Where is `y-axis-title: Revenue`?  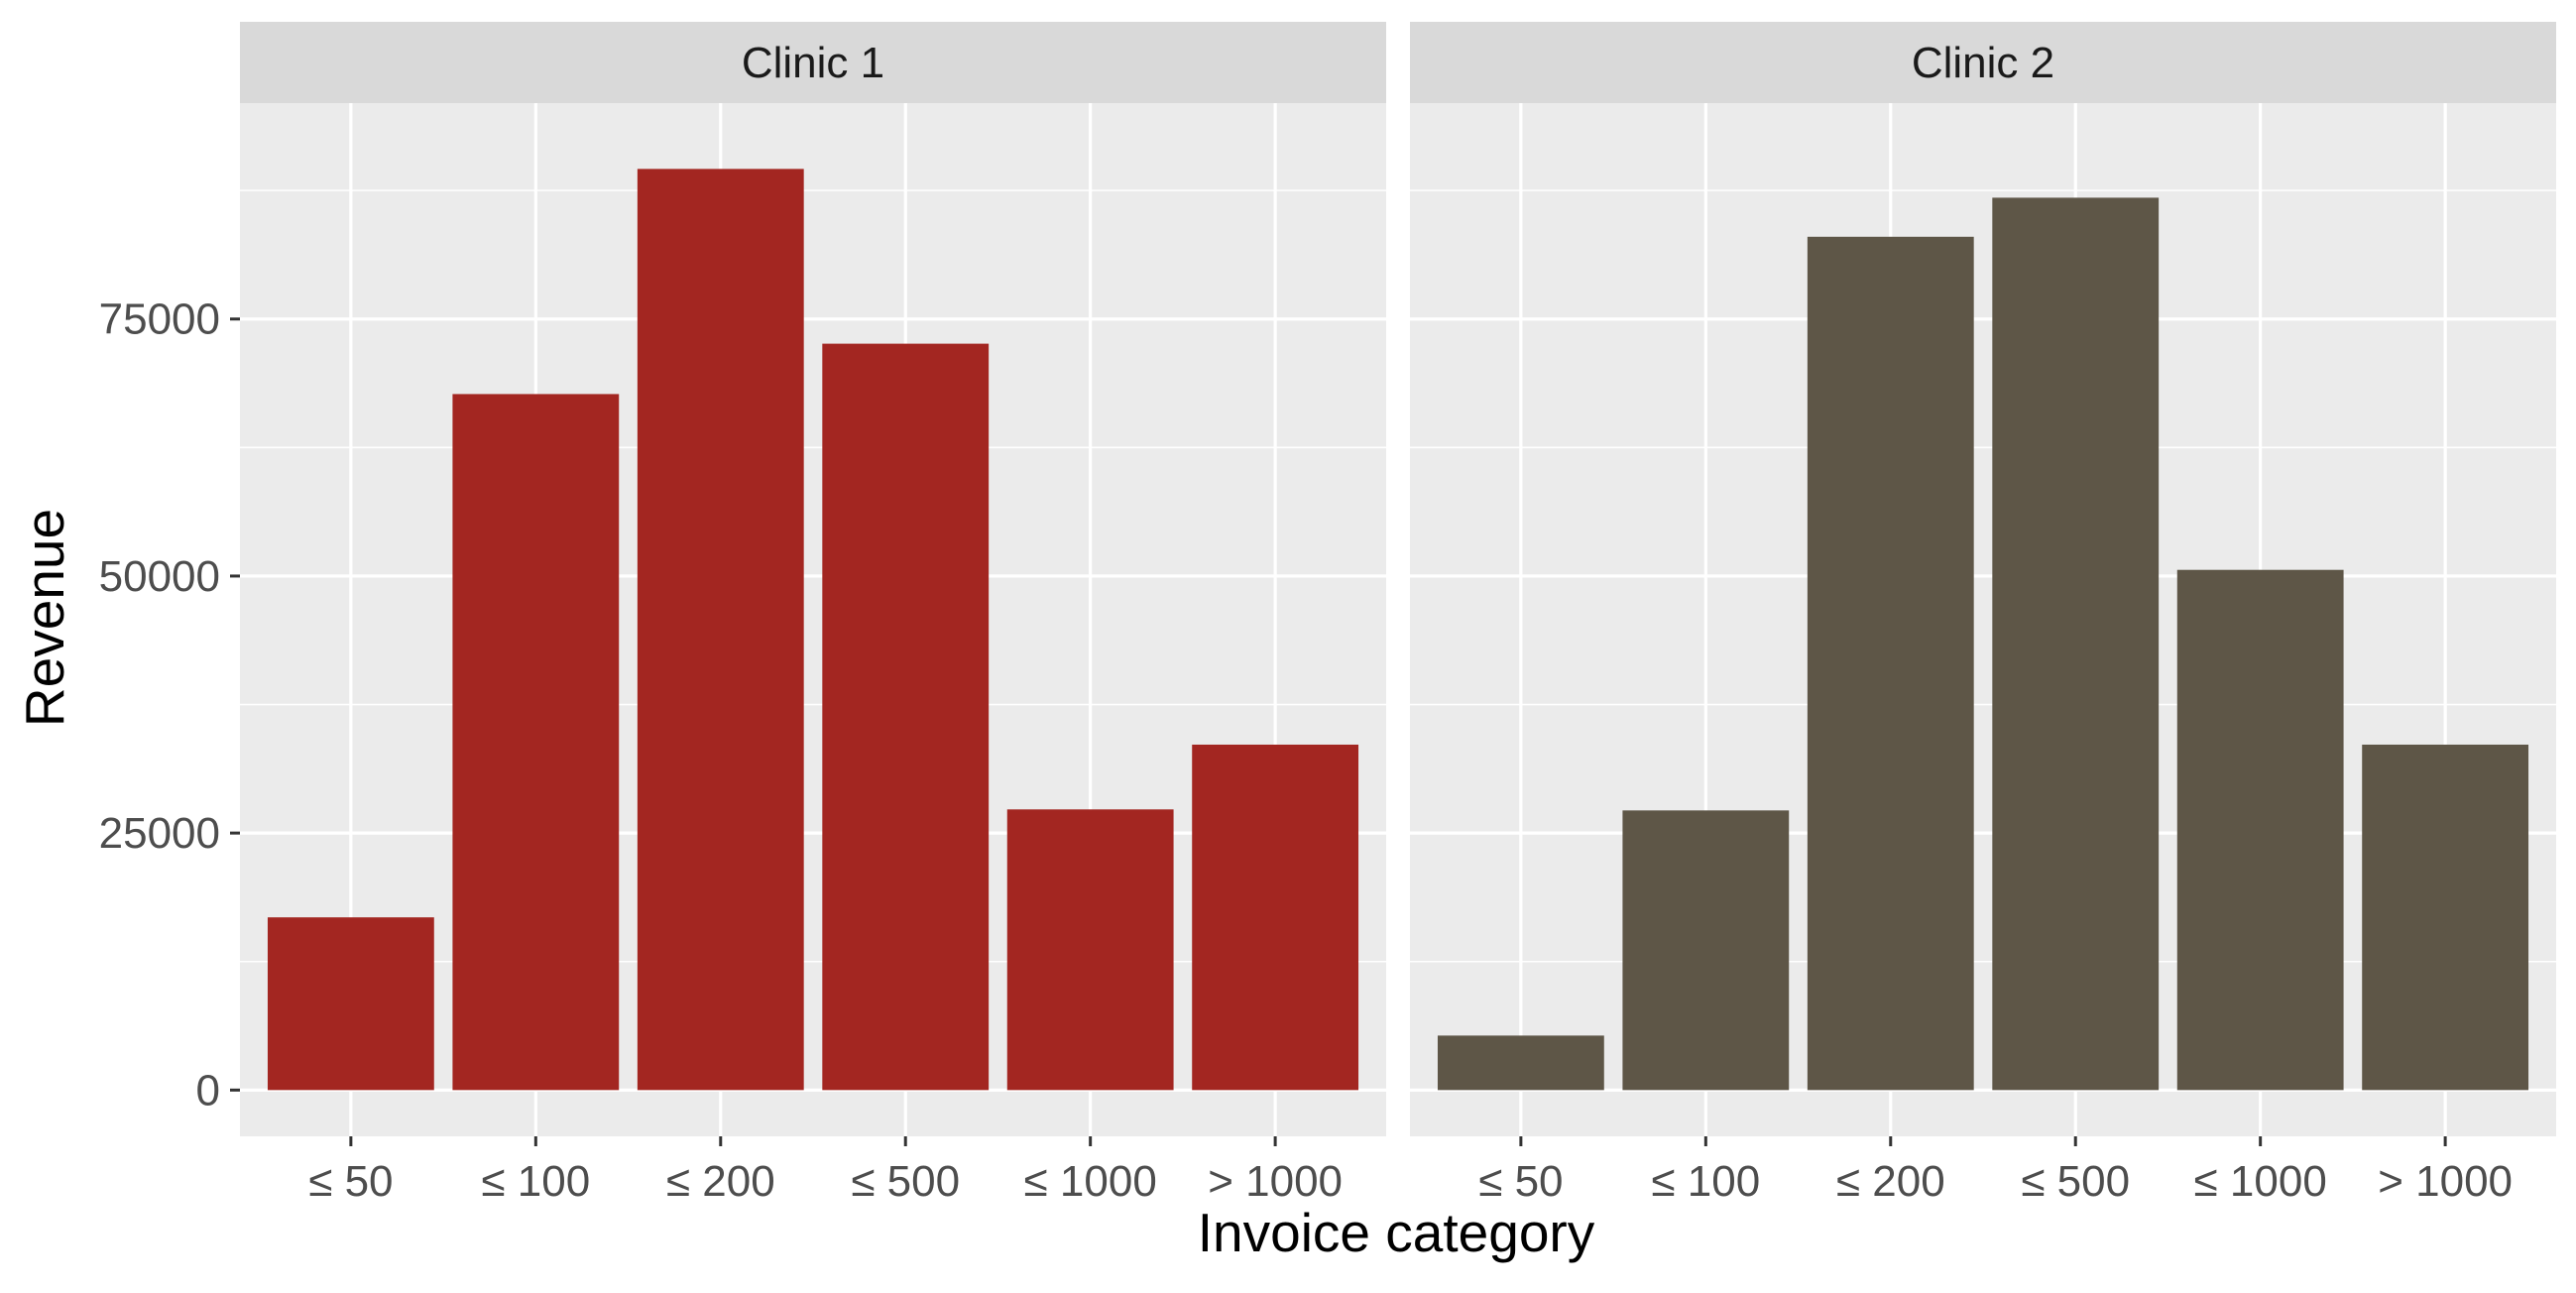 y-axis-title: Revenue is located at coordinates (44, 618).